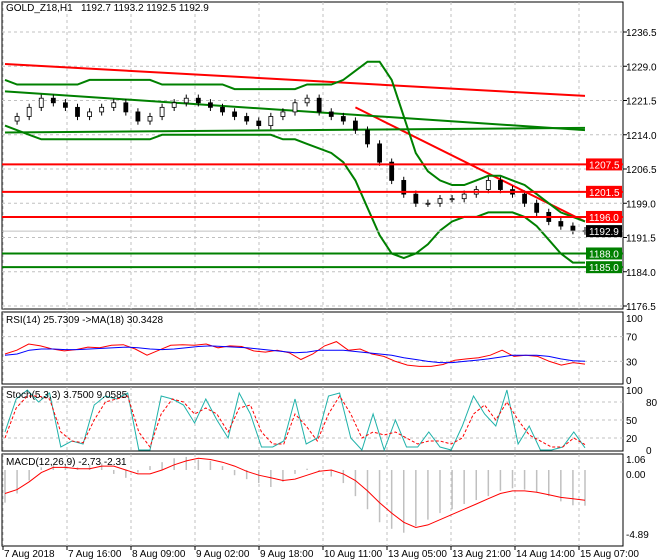 This screenshot has height=560, width=660. I want to click on x-tick-label: 14 Aug 14:00, so click(545, 554).